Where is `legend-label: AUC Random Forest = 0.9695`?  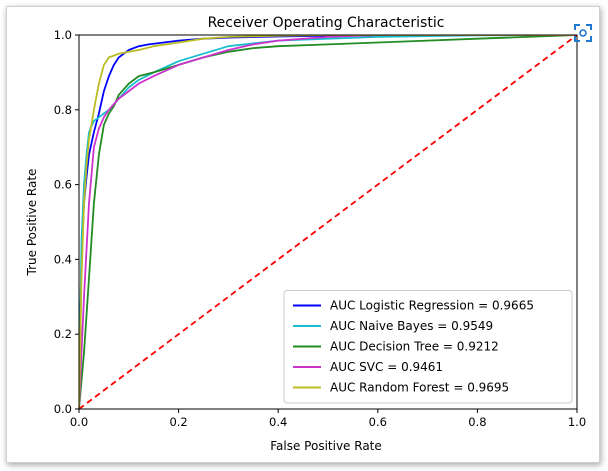
legend-label: AUC Random Forest = 0.9695 is located at coordinates (419, 388).